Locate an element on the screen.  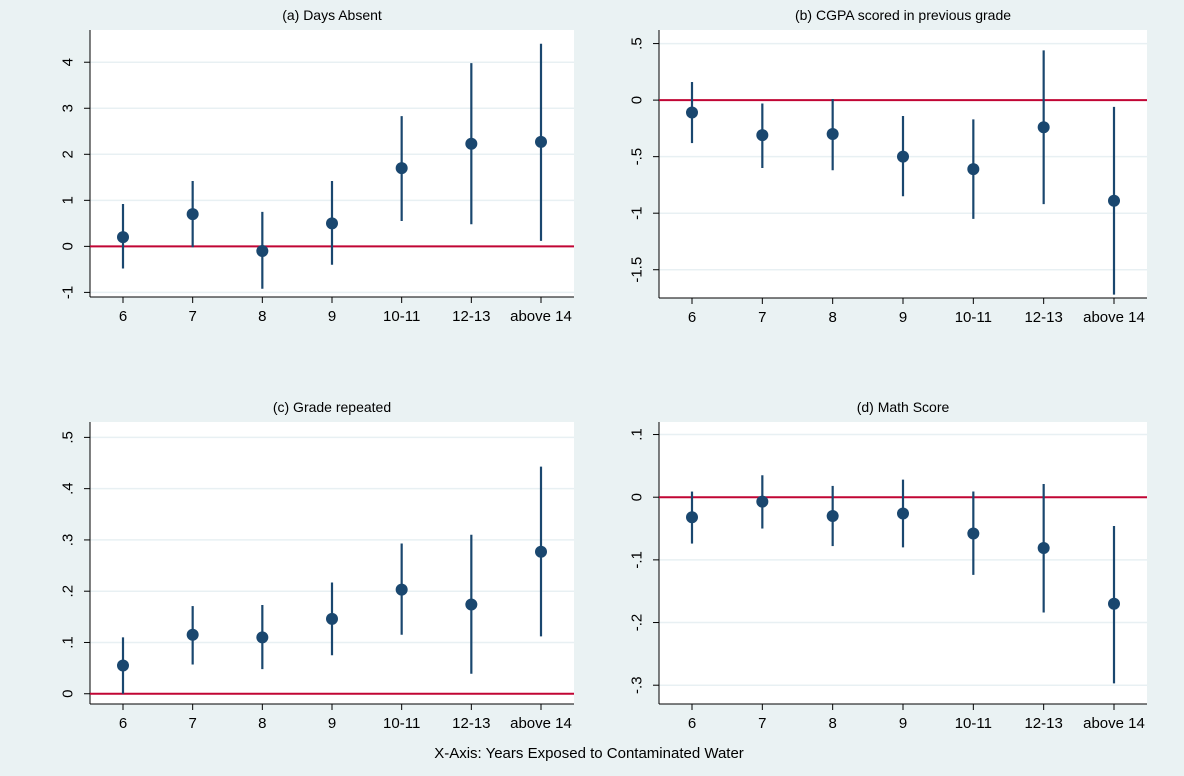
y-tick-label: -.3 is located at coordinates (637, 685).